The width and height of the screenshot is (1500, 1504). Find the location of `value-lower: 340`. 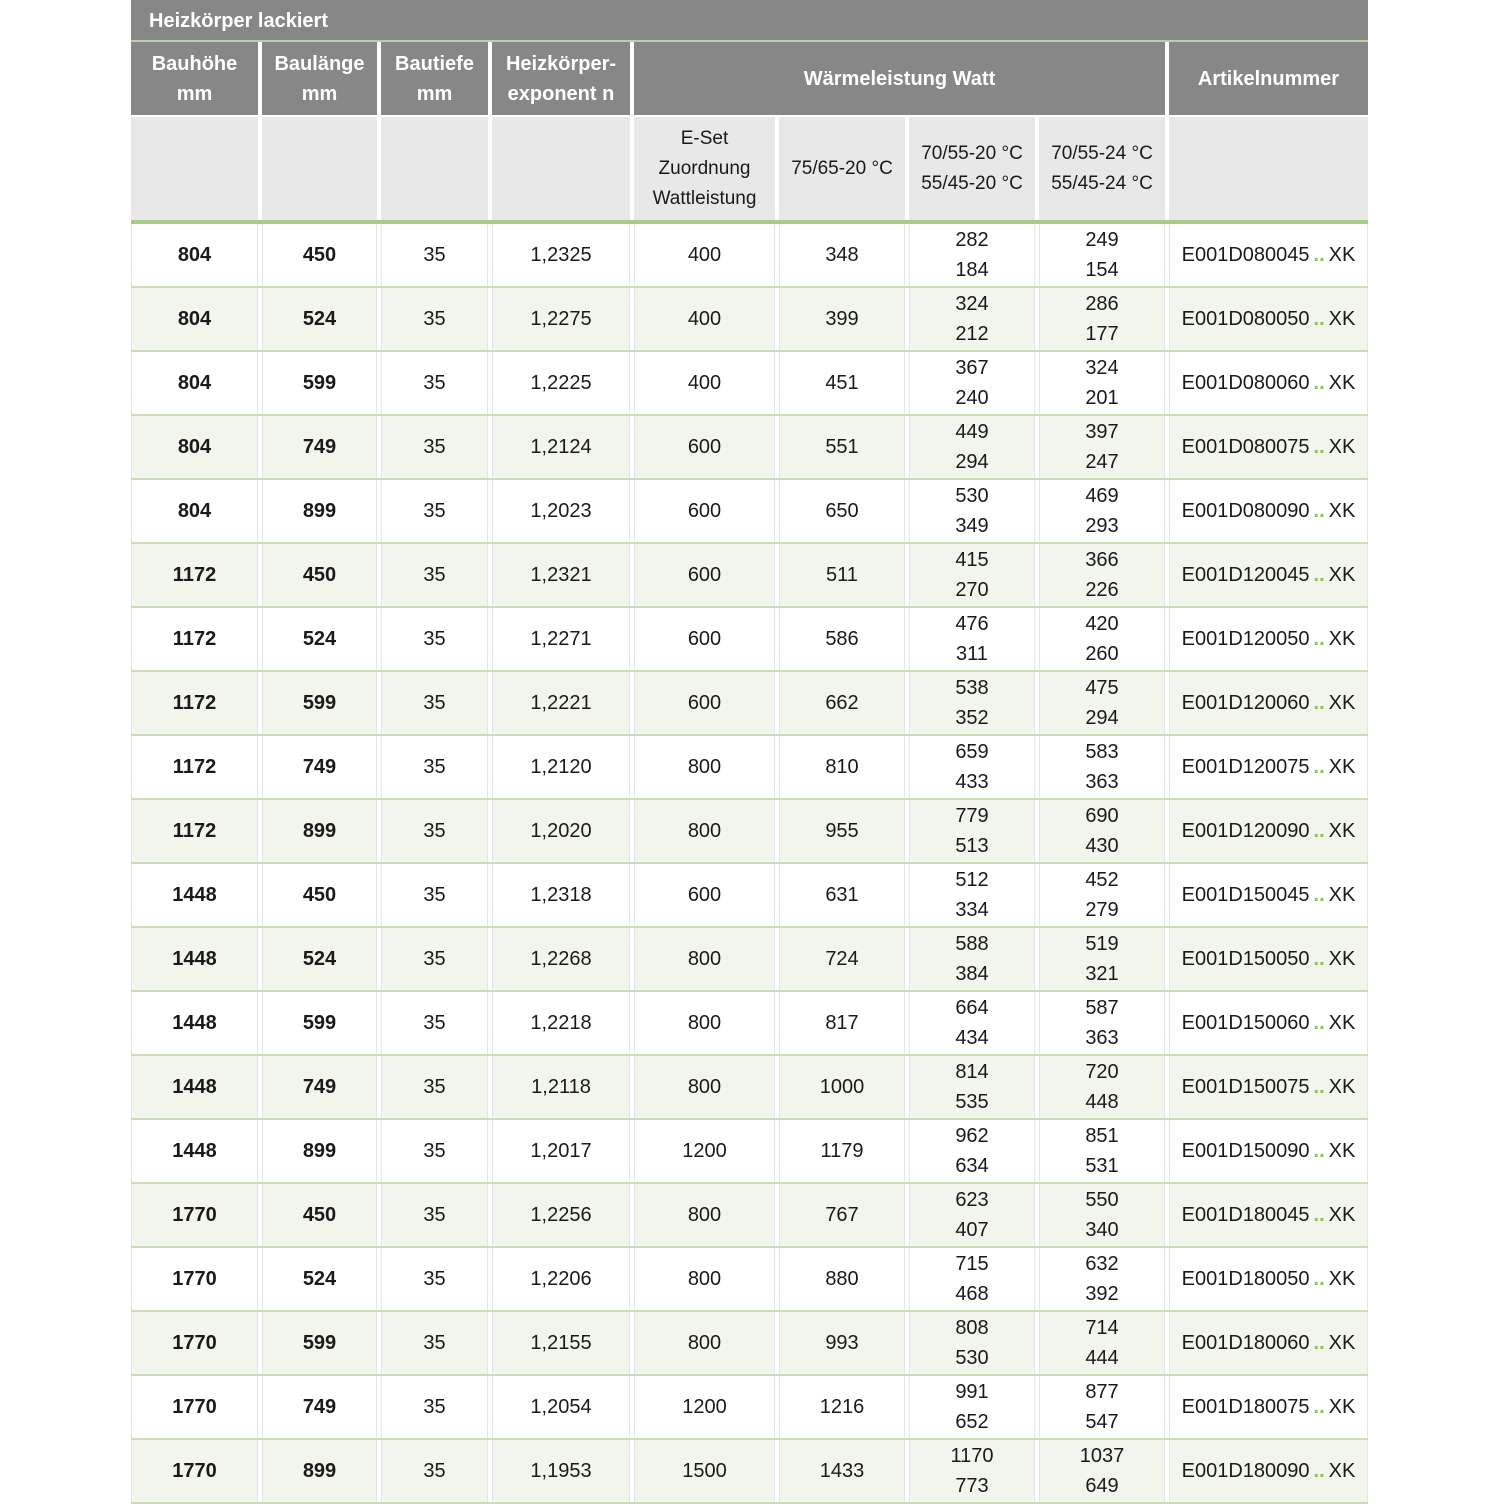

value-lower: 340 is located at coordinates (1102, 1230).